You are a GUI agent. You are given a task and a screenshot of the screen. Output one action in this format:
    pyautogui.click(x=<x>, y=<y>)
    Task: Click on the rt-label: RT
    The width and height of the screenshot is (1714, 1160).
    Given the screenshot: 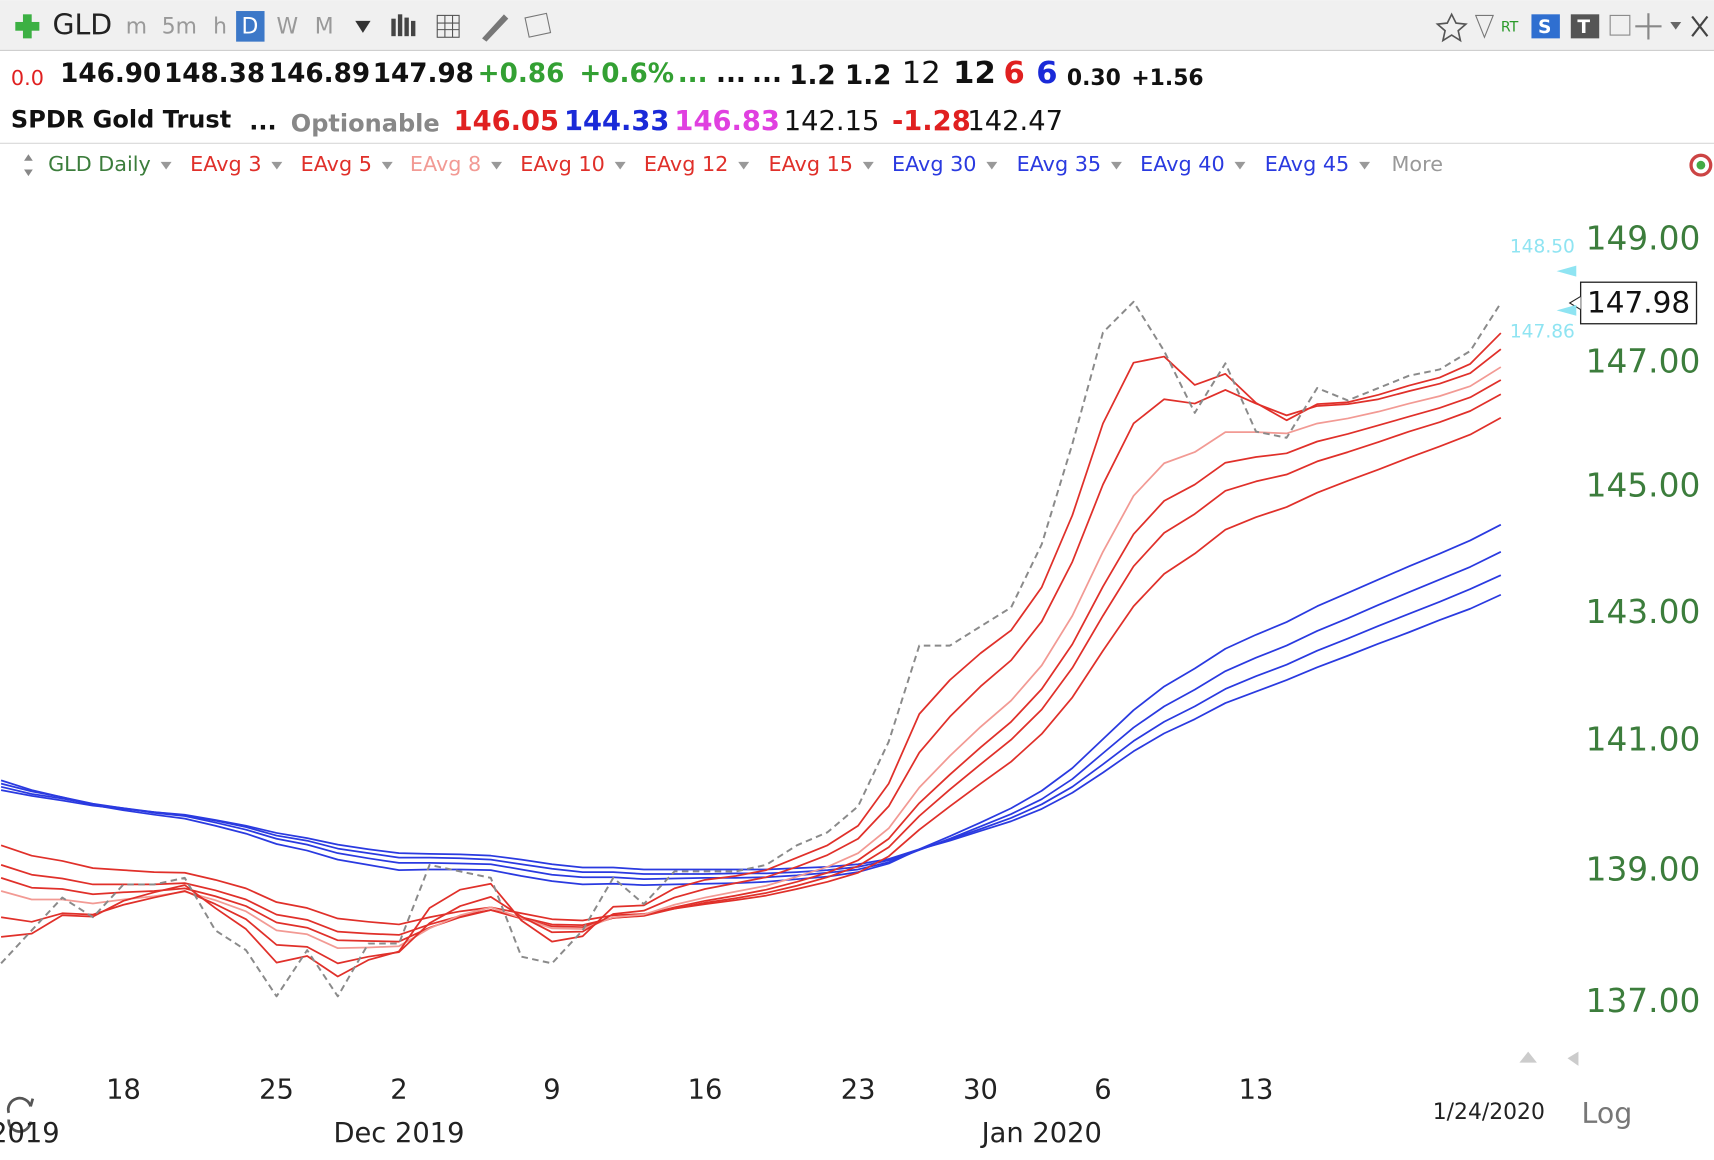 What is the action you would take?
    pyautogui.click(x=1510, y=27)
    